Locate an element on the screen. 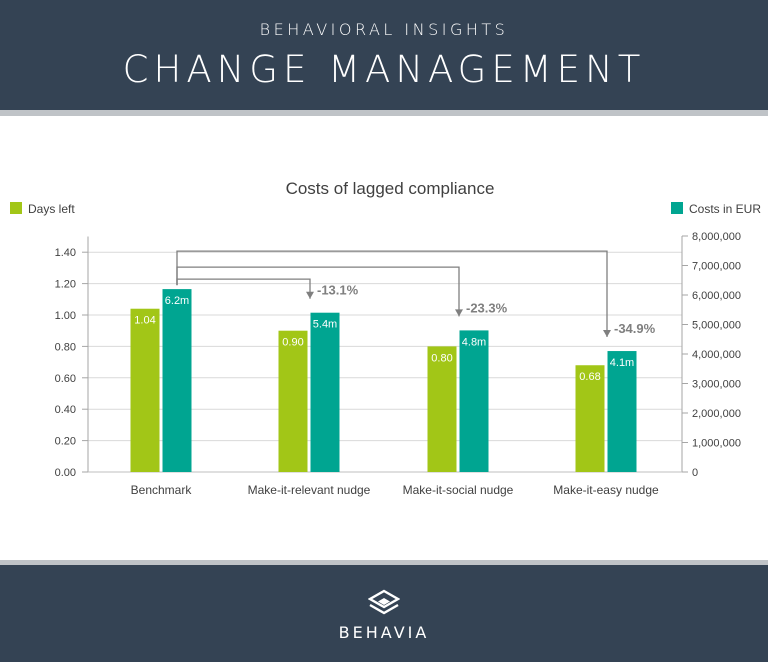 Image resolution: width=768 pixels, height=662 pixels. left-tick-label: 0.00 is located at coordinates (65, 473).